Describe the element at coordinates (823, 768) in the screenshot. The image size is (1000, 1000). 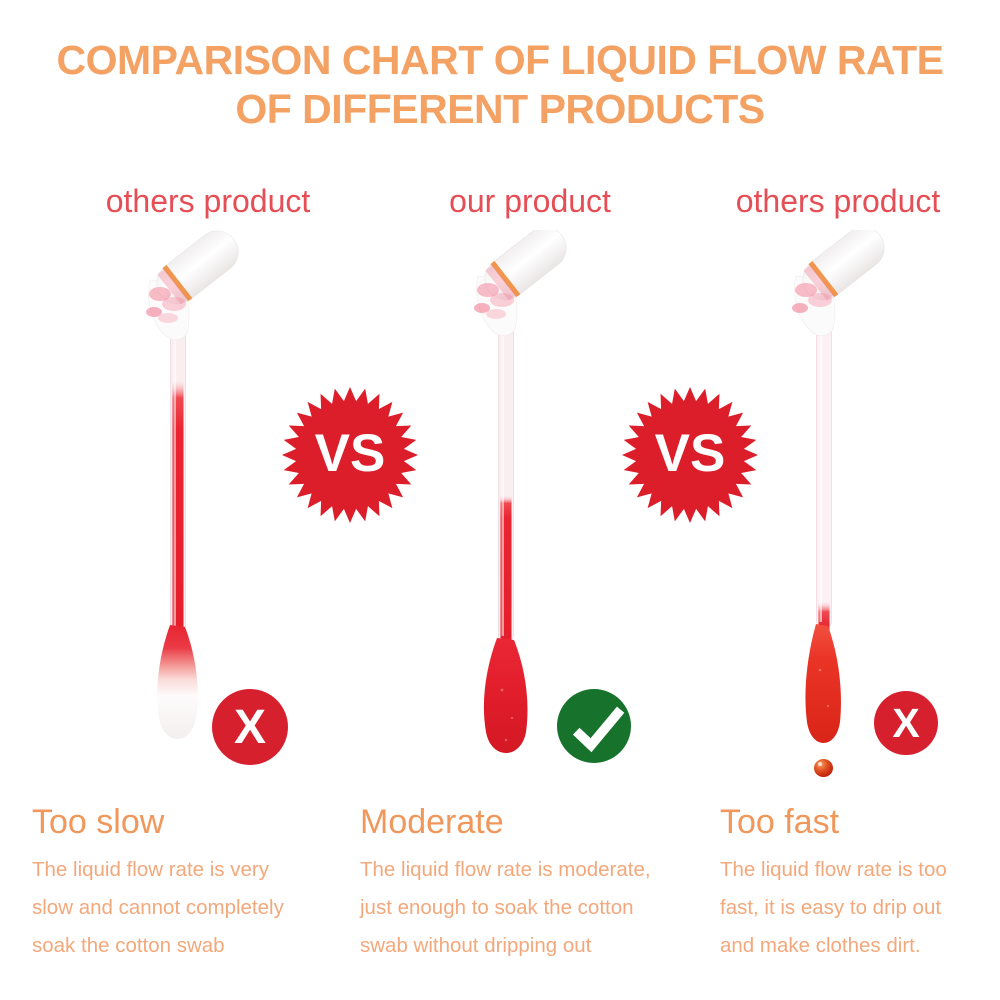
I see `liquid-drop` at that location.